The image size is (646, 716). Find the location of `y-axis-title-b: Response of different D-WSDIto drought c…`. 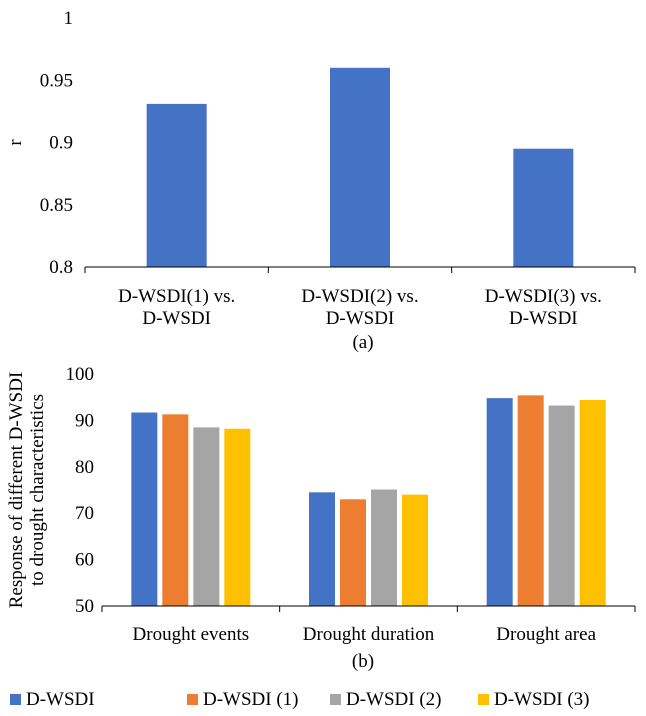

y-axis-title-b: Response of different D-WSDIto drought c… is located at coordinates (27, 490).